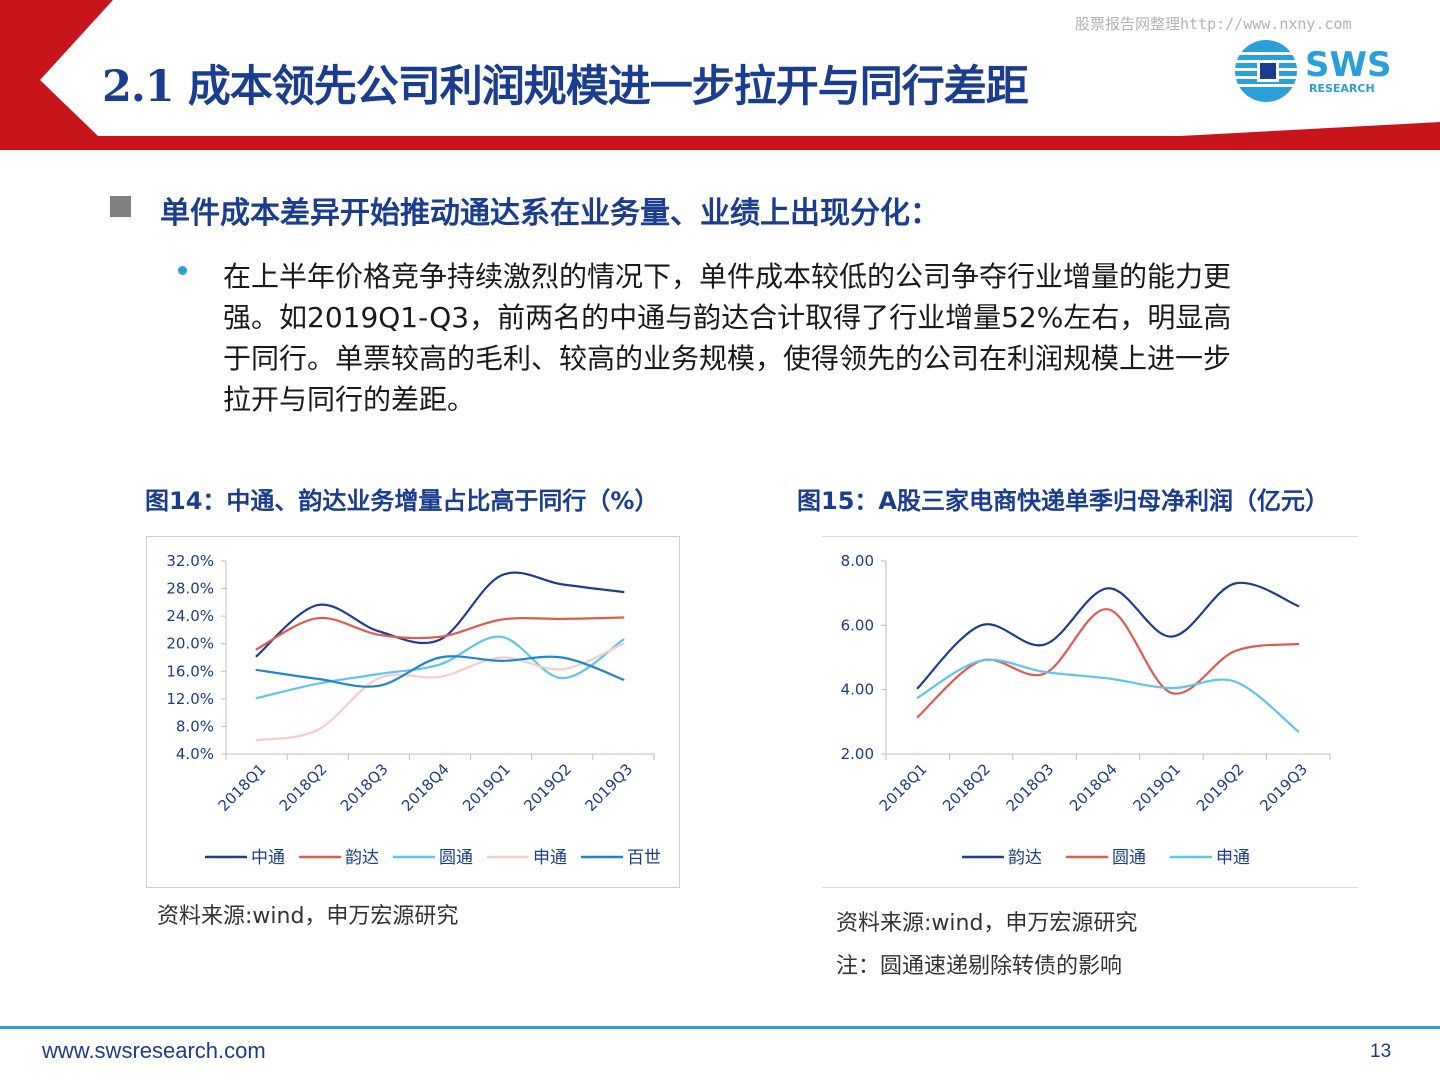 The image size is (1440, 1080). Describe the element at coordinates (190, 561) in the screenshot. I see `y-tick-label: 32.0%` at that location.